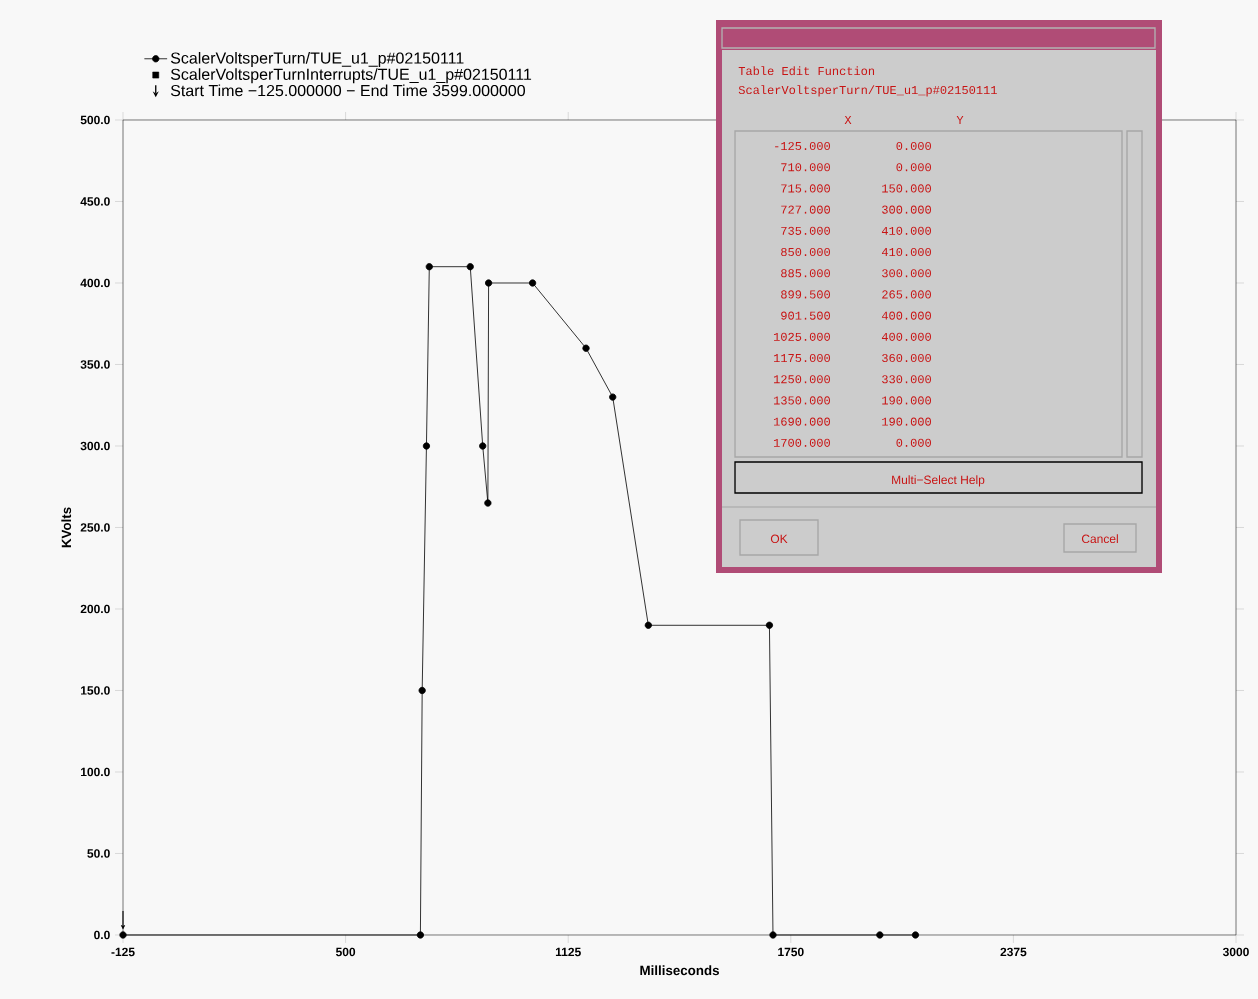  I want to click on annotation: 1690.000, so click(801, 421).